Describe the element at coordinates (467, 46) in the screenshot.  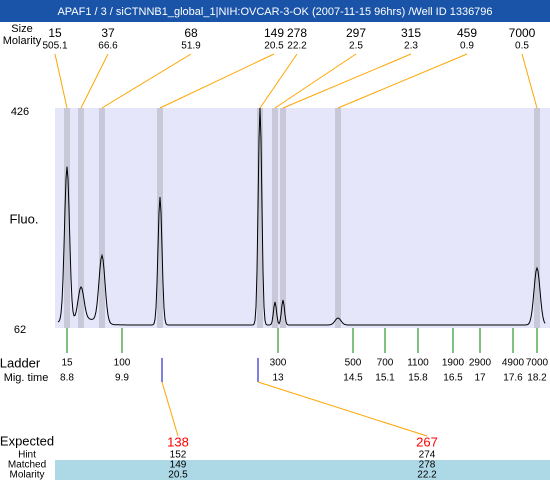
I see `peak-molarity: 0.9` at that location.